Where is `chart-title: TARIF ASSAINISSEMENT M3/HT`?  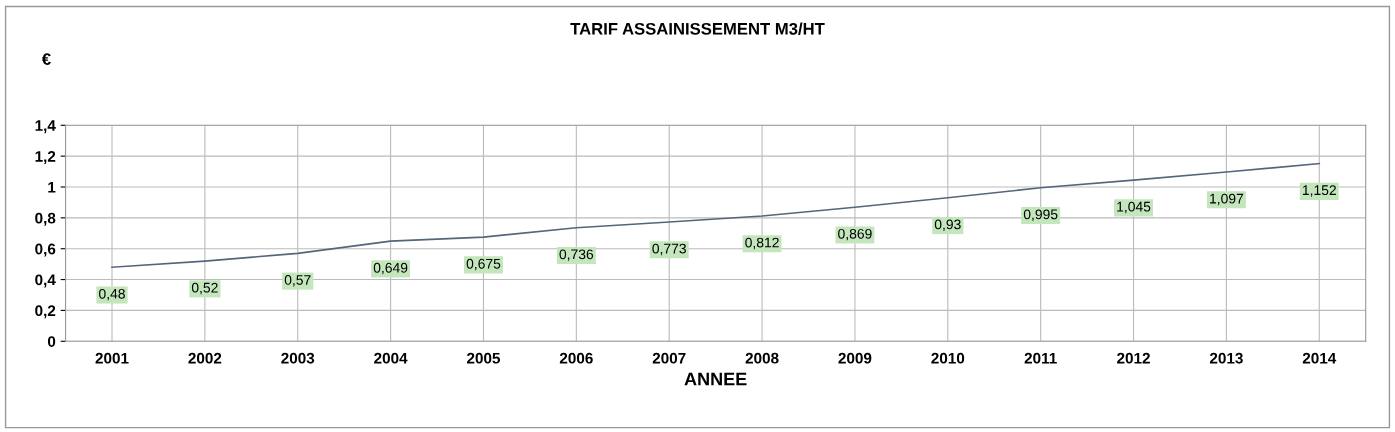 chart-title: TARIF ASSAINISSEMENT M3/HT is located at coordinates (697, 28).